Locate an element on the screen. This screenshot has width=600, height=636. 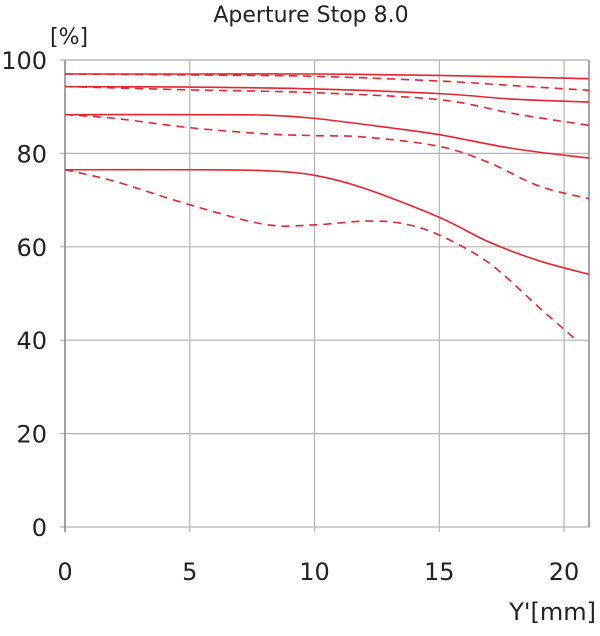
x-tick-label: 5 is located at coordinates (189, 572).